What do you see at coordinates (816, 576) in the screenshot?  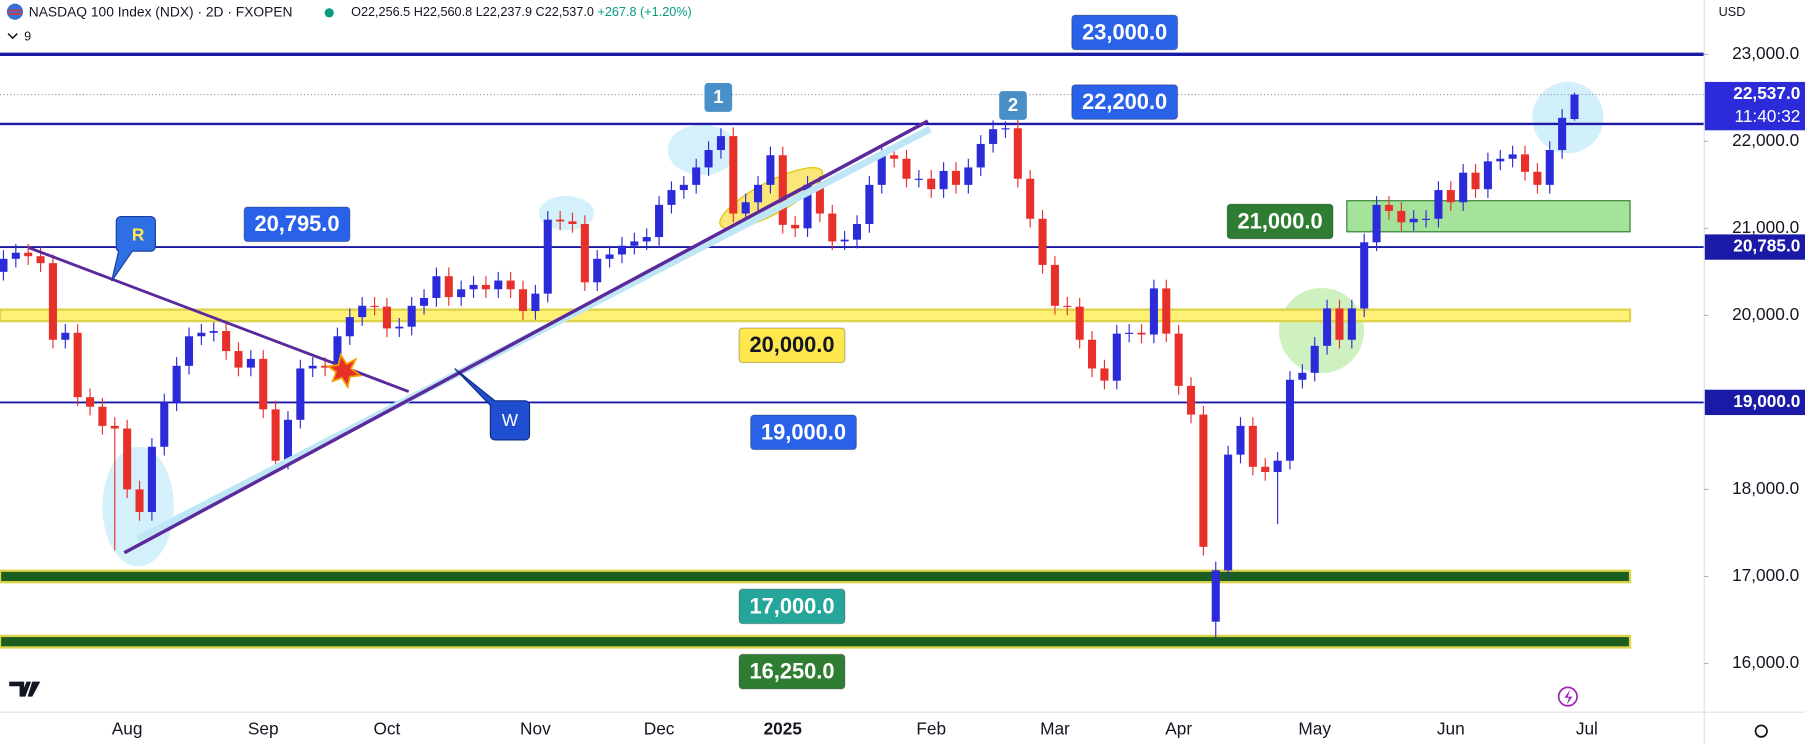 I see `level-band` at bounding box center [816, 576].